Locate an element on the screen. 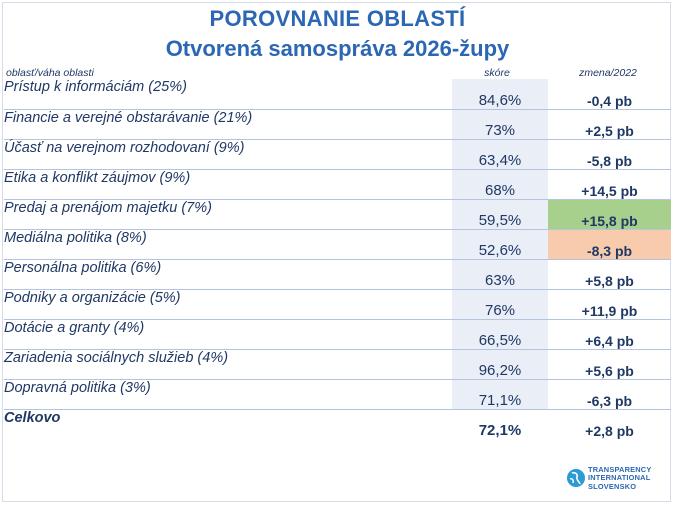  score-cell: 63% is located at coordinates (500, 274).